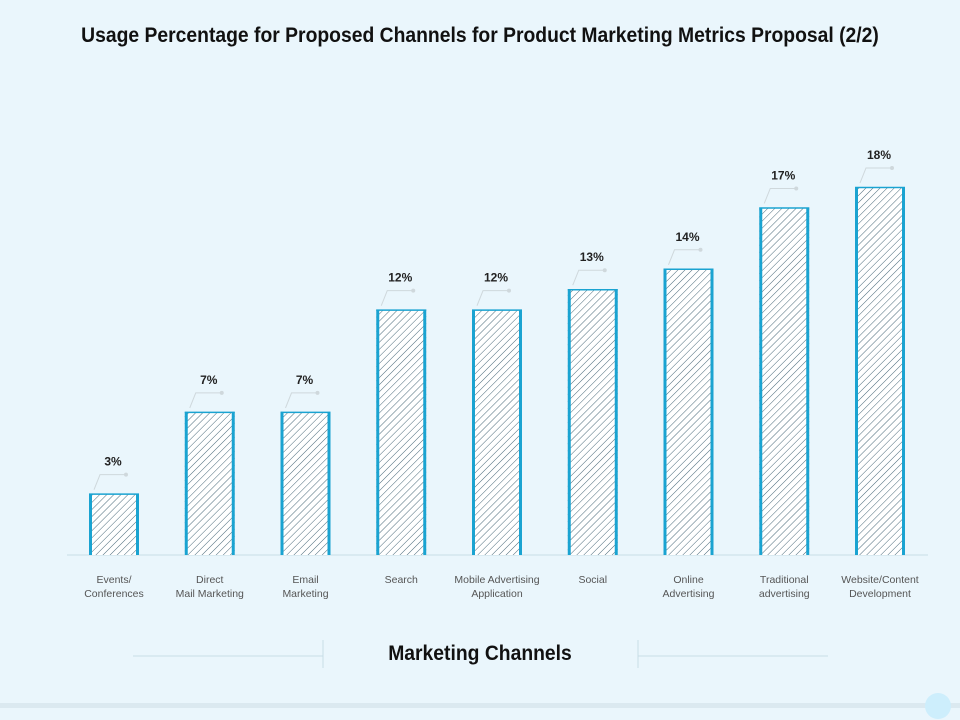 This screenshot has width=960, height=720. Describe the element at coordinates (938, 706) in the screenshot. I see `decor-circle` at that location.